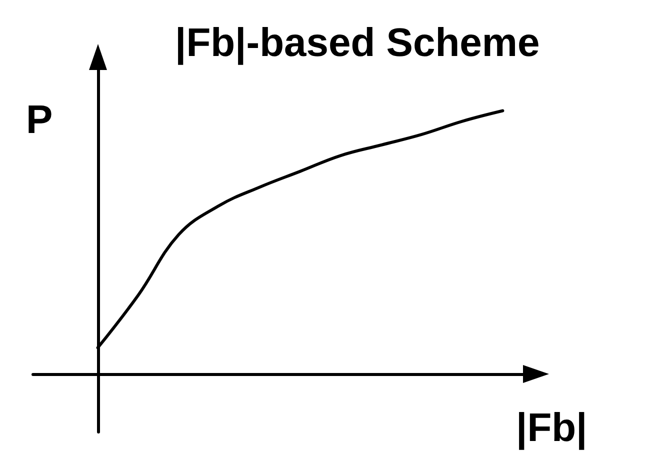  Describe the element at coordinates (357, 43) in the screenshot. I see `chart-title: |Fb|-based Scheme` at that location.